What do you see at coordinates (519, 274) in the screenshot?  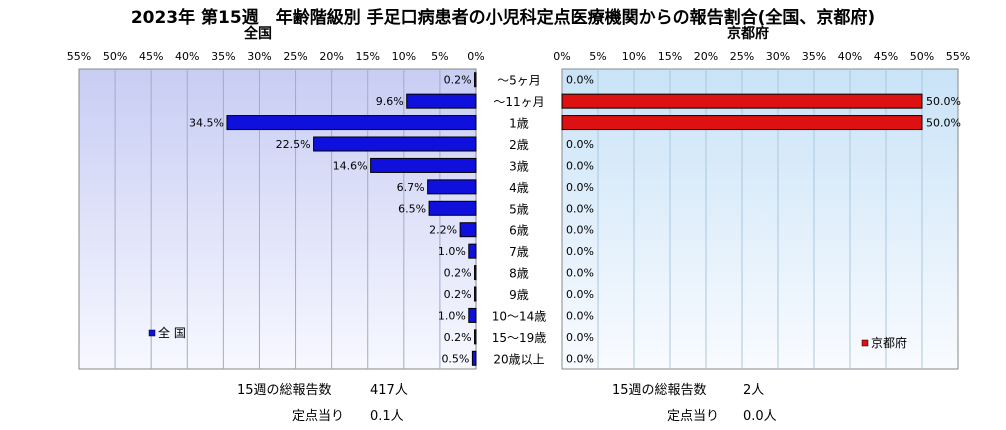 I see `category-label: 8歳` at bounding box center [519, 274].